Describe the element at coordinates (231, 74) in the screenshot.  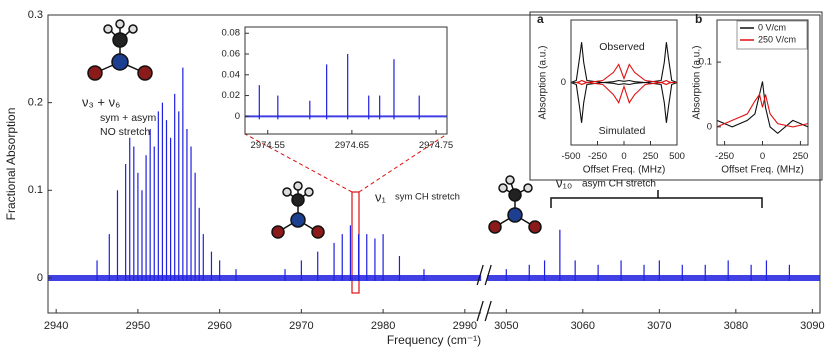
I see `y-tick-label: 0.04` at that location.